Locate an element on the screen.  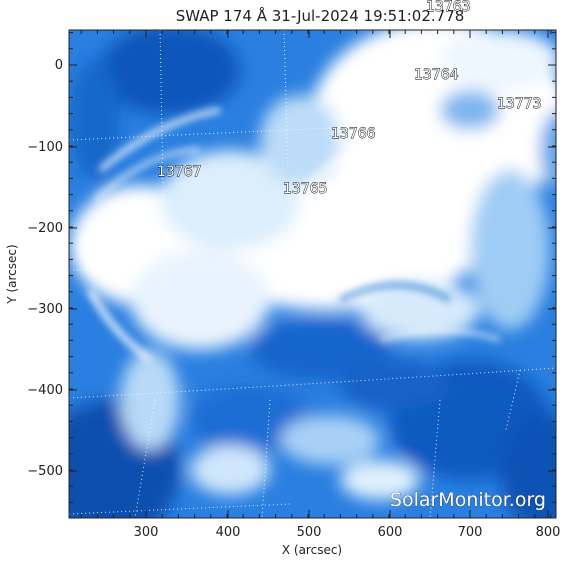
active-region-label: 13765 is located at coordinates (305, 189).